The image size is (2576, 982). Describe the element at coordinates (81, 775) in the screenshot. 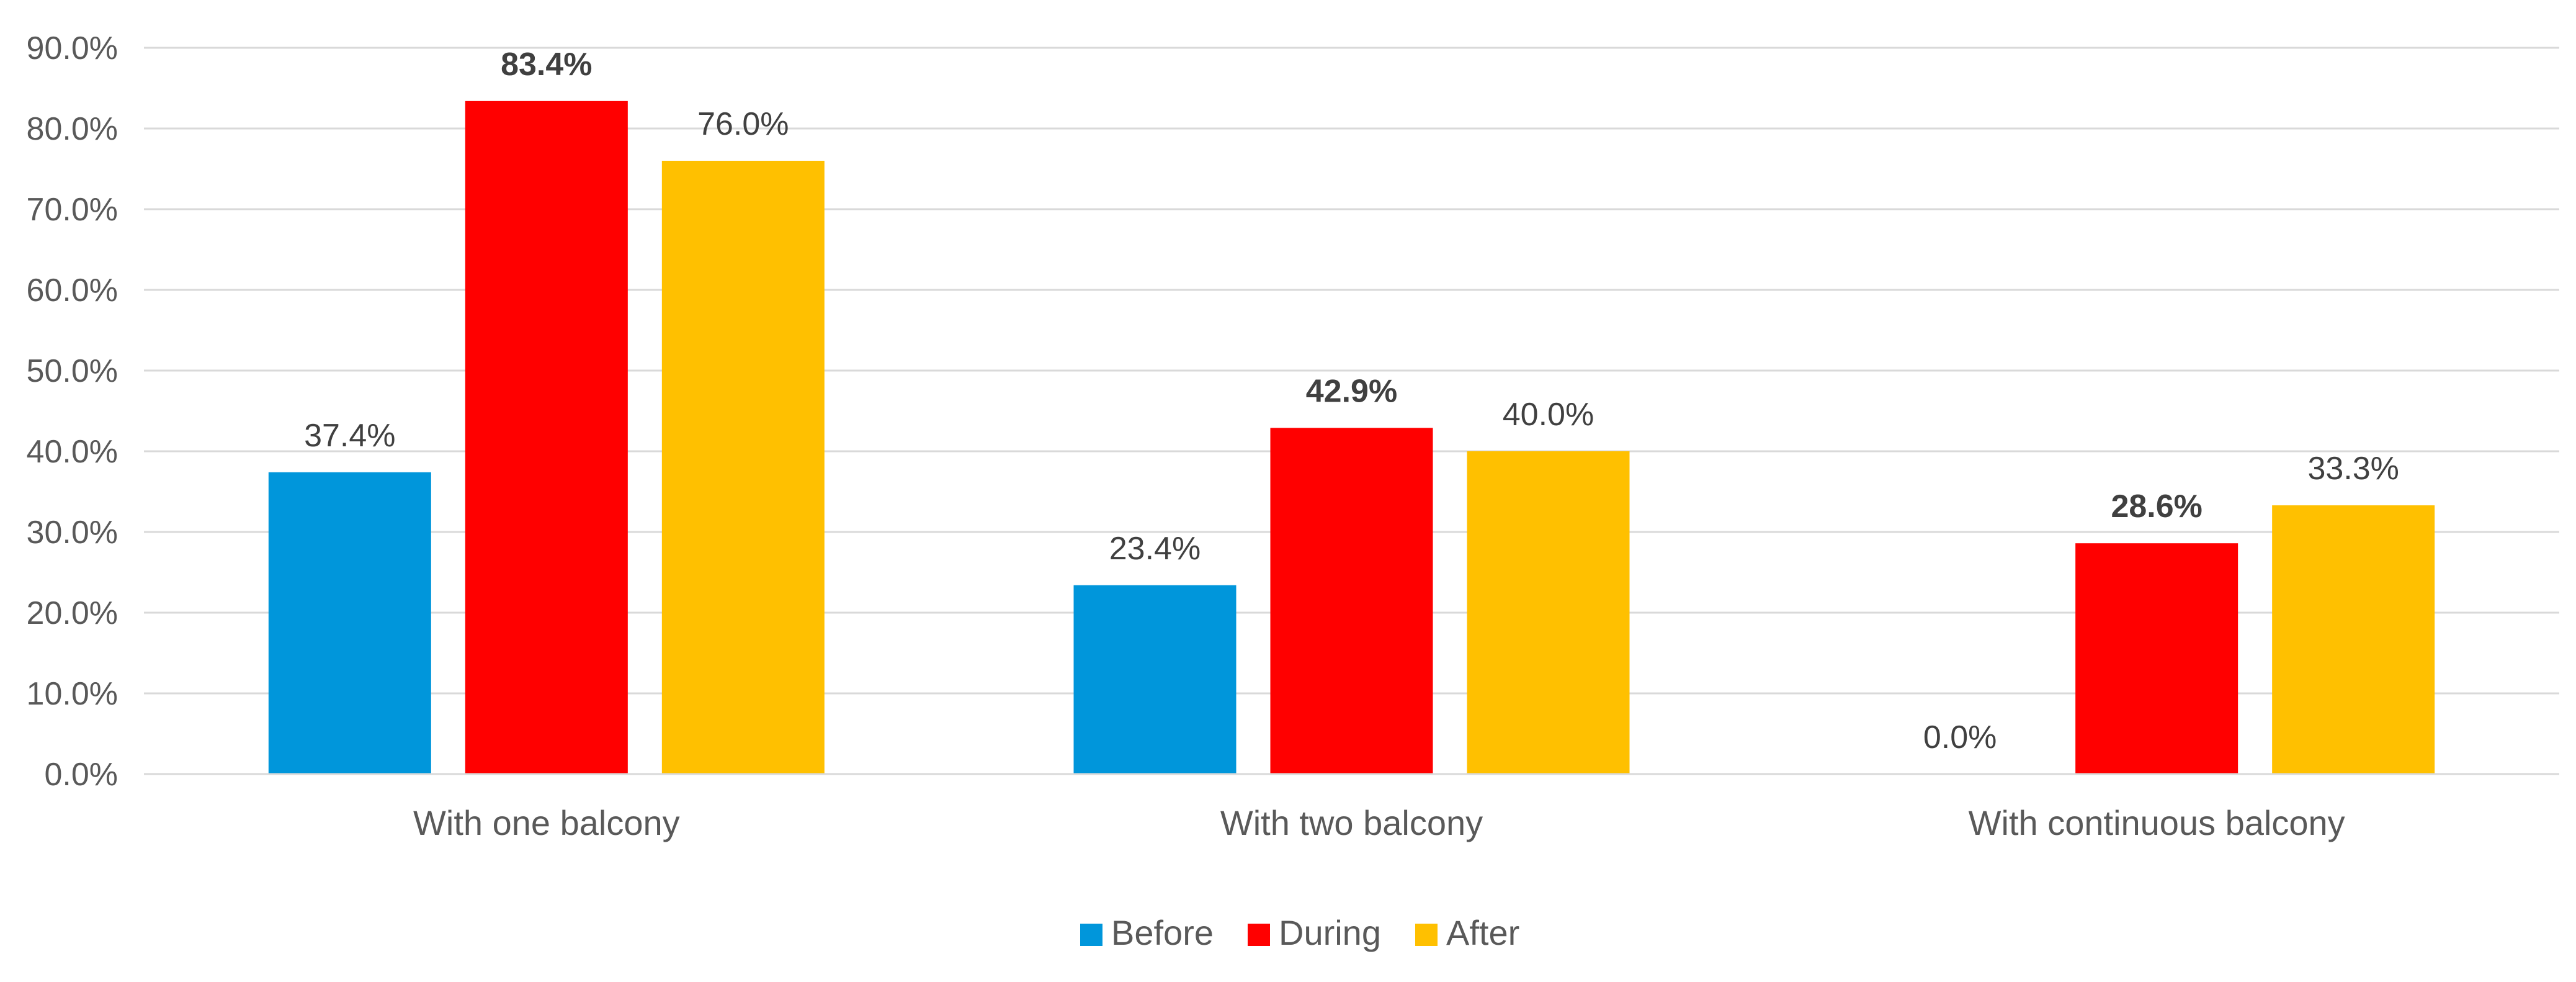

I see `y-tick-label: 0.0%` at that location.